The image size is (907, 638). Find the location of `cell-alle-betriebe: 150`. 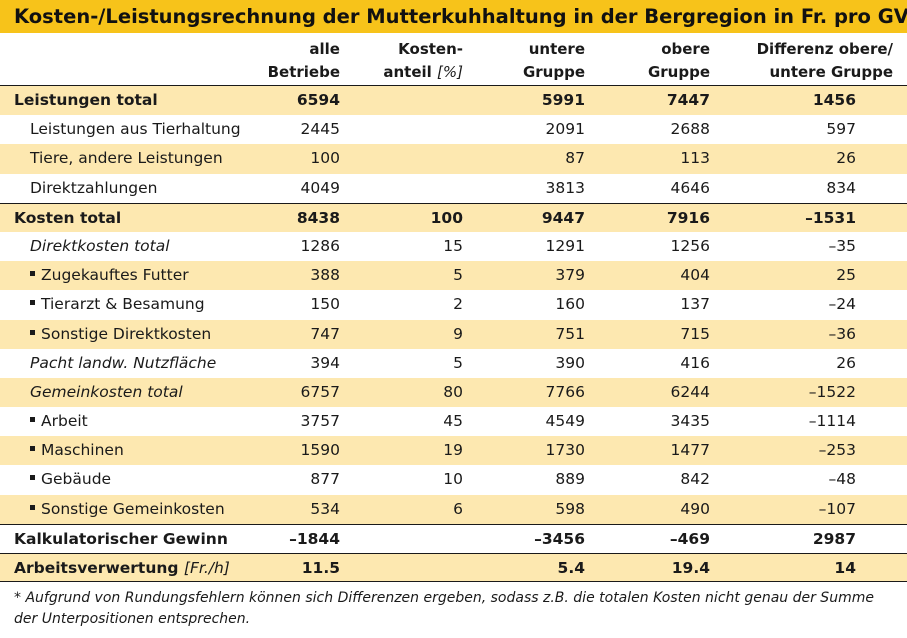

cell-alle-betriebe: 150 is located at coordinates (325, 304).